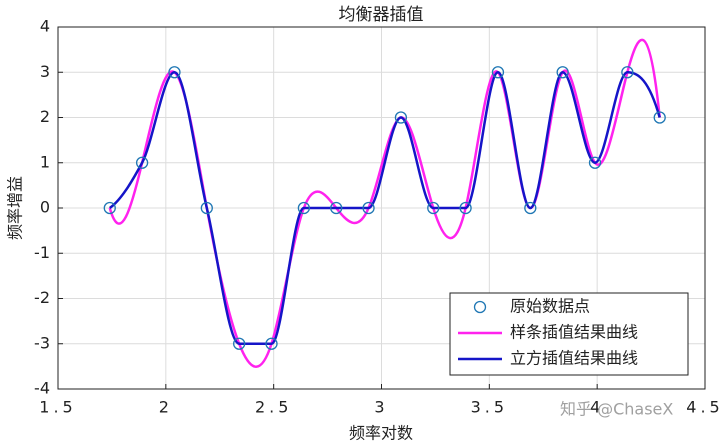 Image resolution: width=720 pixels, height=444 pixels. I want to click on legend-label: 原始数据点, so click(550, 306).